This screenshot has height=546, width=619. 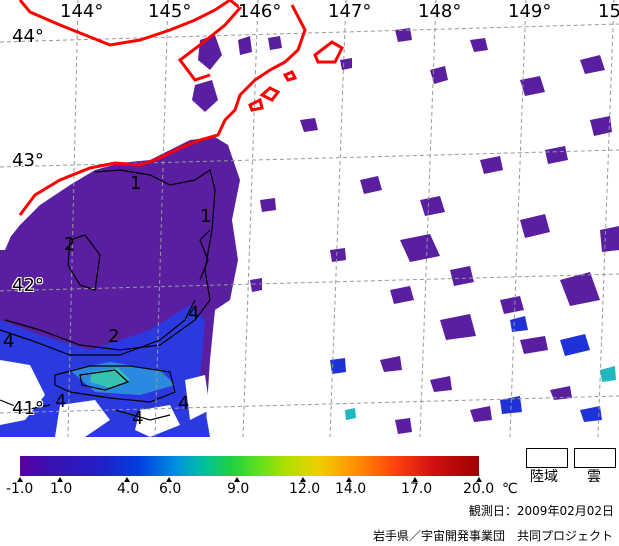 I want to click on sst-warm-patches, so click(x=466, y=369).